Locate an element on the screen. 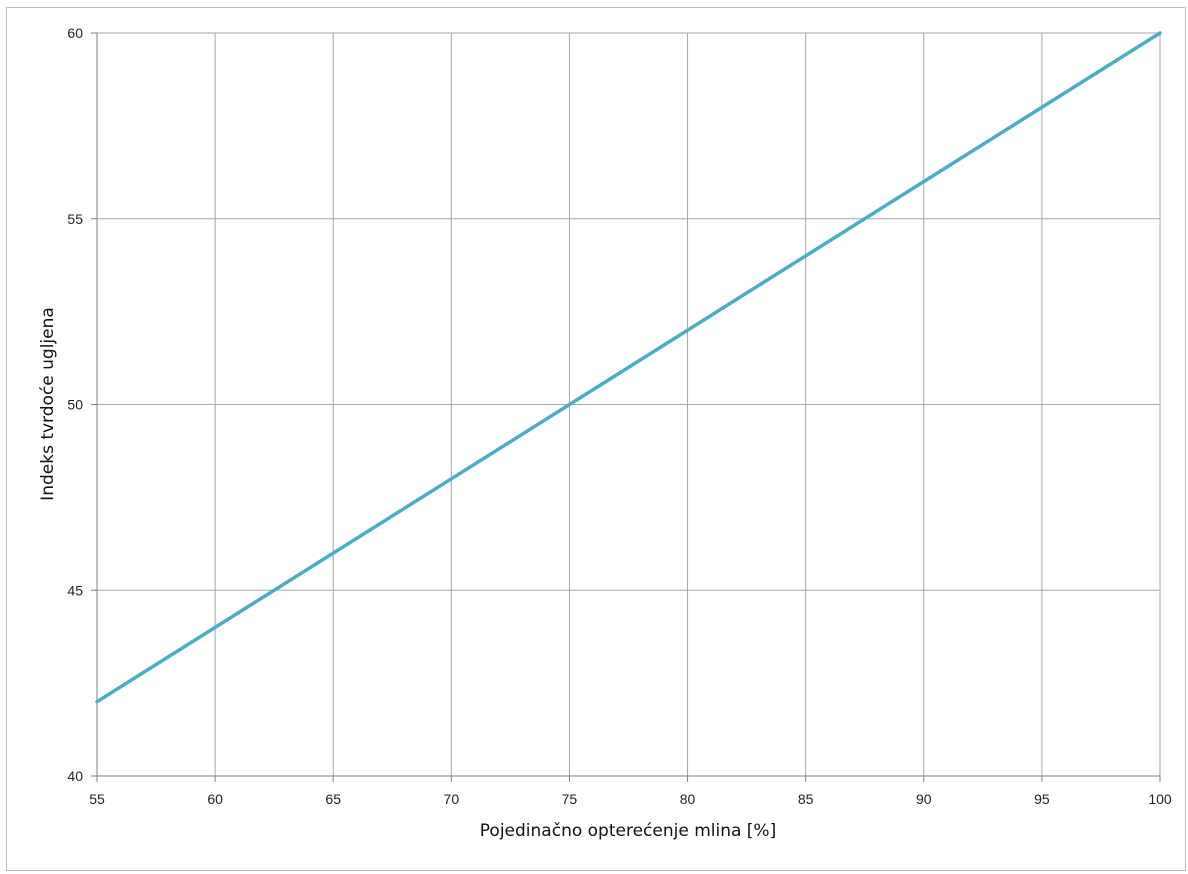 This screenshot has width=1188, height=874. x-tick-label: 55 is located at coordinates (97, 799).